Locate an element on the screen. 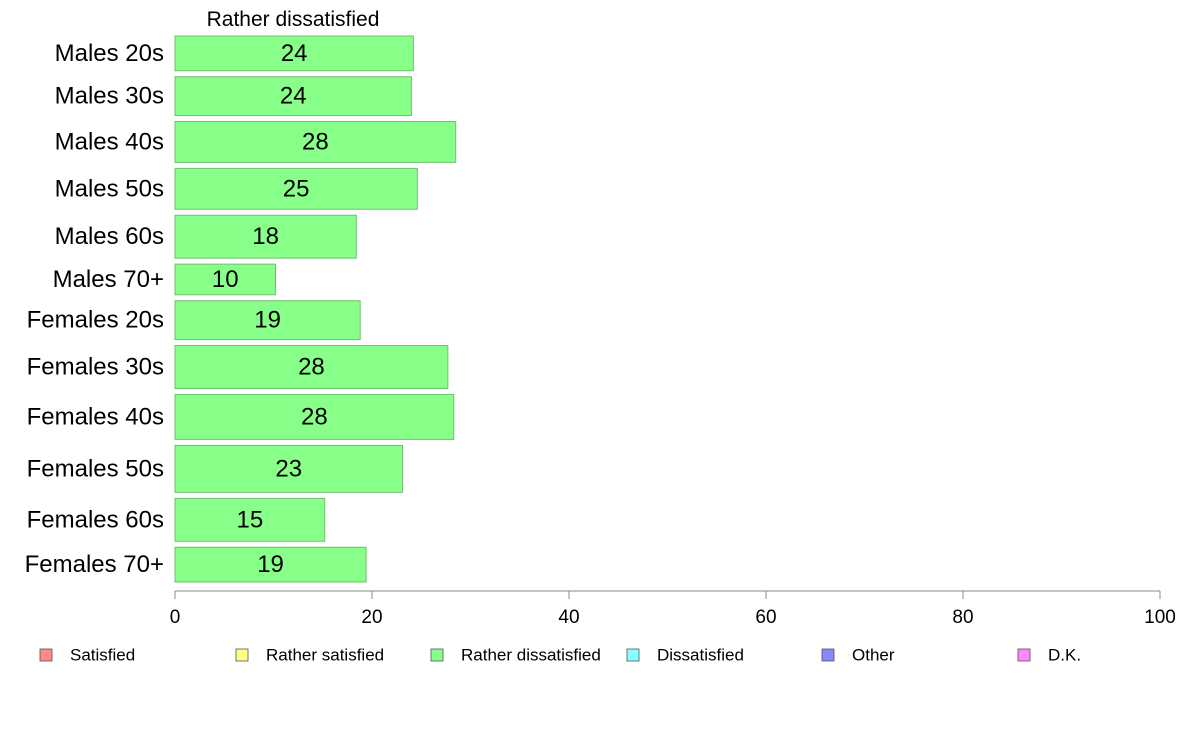 Image resolution: width=1188 pixels, height=736 pixels. value-label-males-30s: 24 is located at coordinates (293, 96).